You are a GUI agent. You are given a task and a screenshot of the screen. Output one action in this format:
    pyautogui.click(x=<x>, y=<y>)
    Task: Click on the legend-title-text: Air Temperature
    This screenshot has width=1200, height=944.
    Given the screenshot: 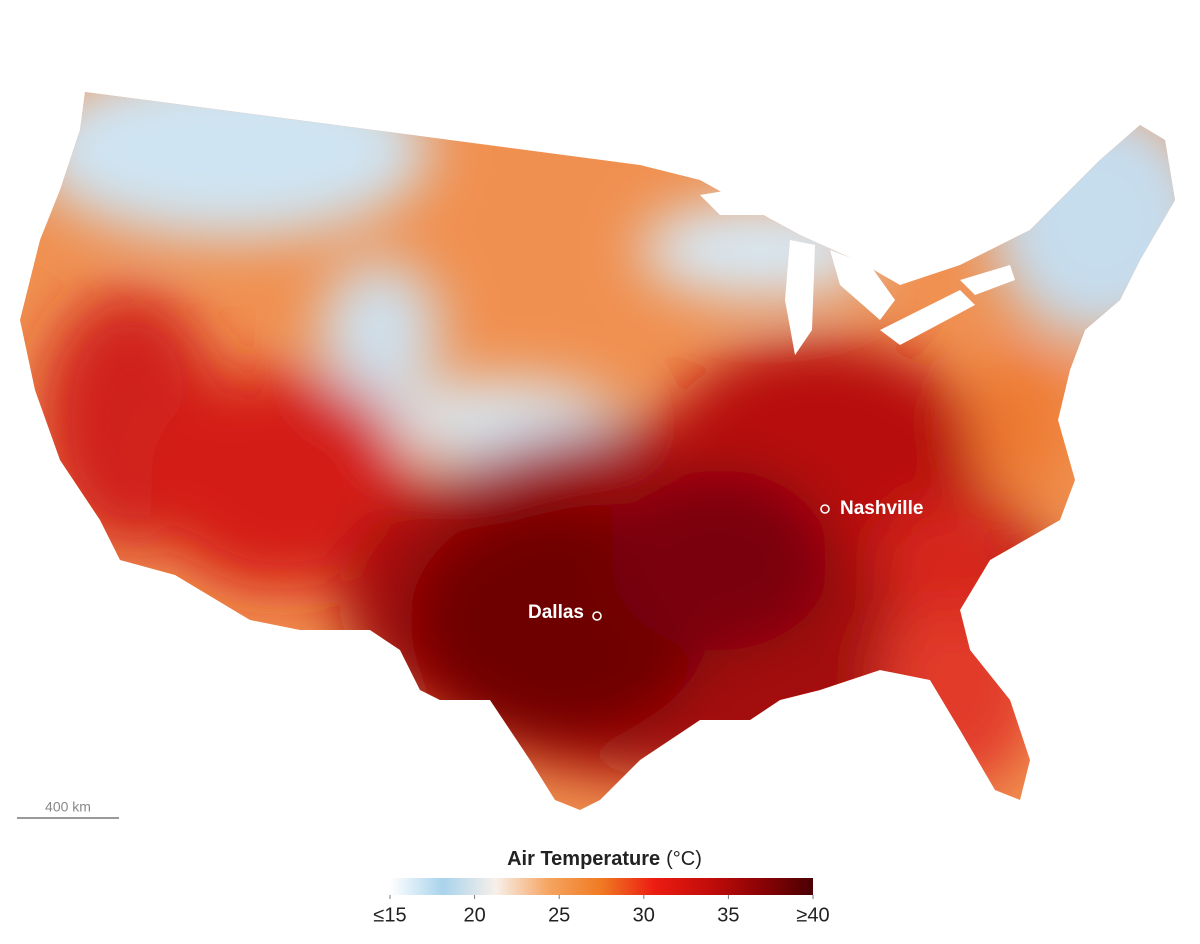 What is the action you would take?
    pyautogui.click(x=583, y=859)
    